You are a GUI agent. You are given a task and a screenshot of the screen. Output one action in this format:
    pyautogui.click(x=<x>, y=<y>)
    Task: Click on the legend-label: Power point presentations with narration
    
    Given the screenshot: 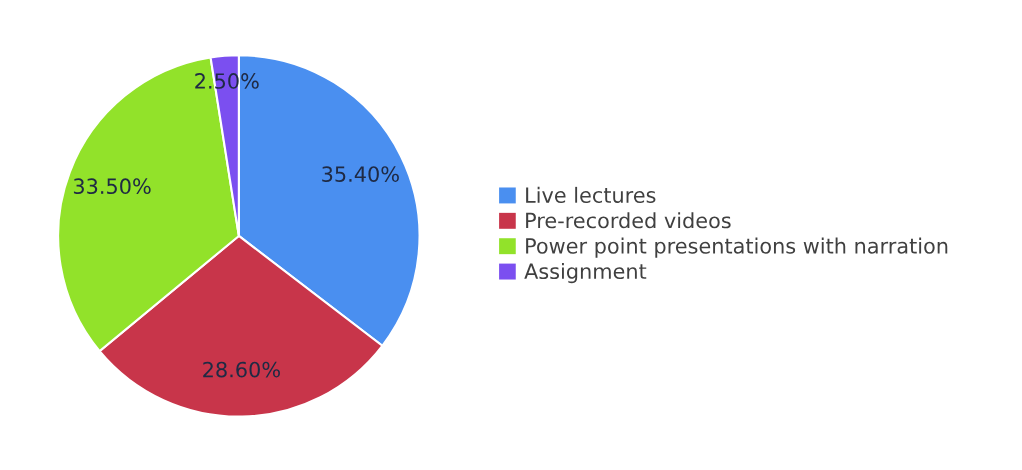 What is the action you would take?
    pyautogui.click(x=737, y=247)
    